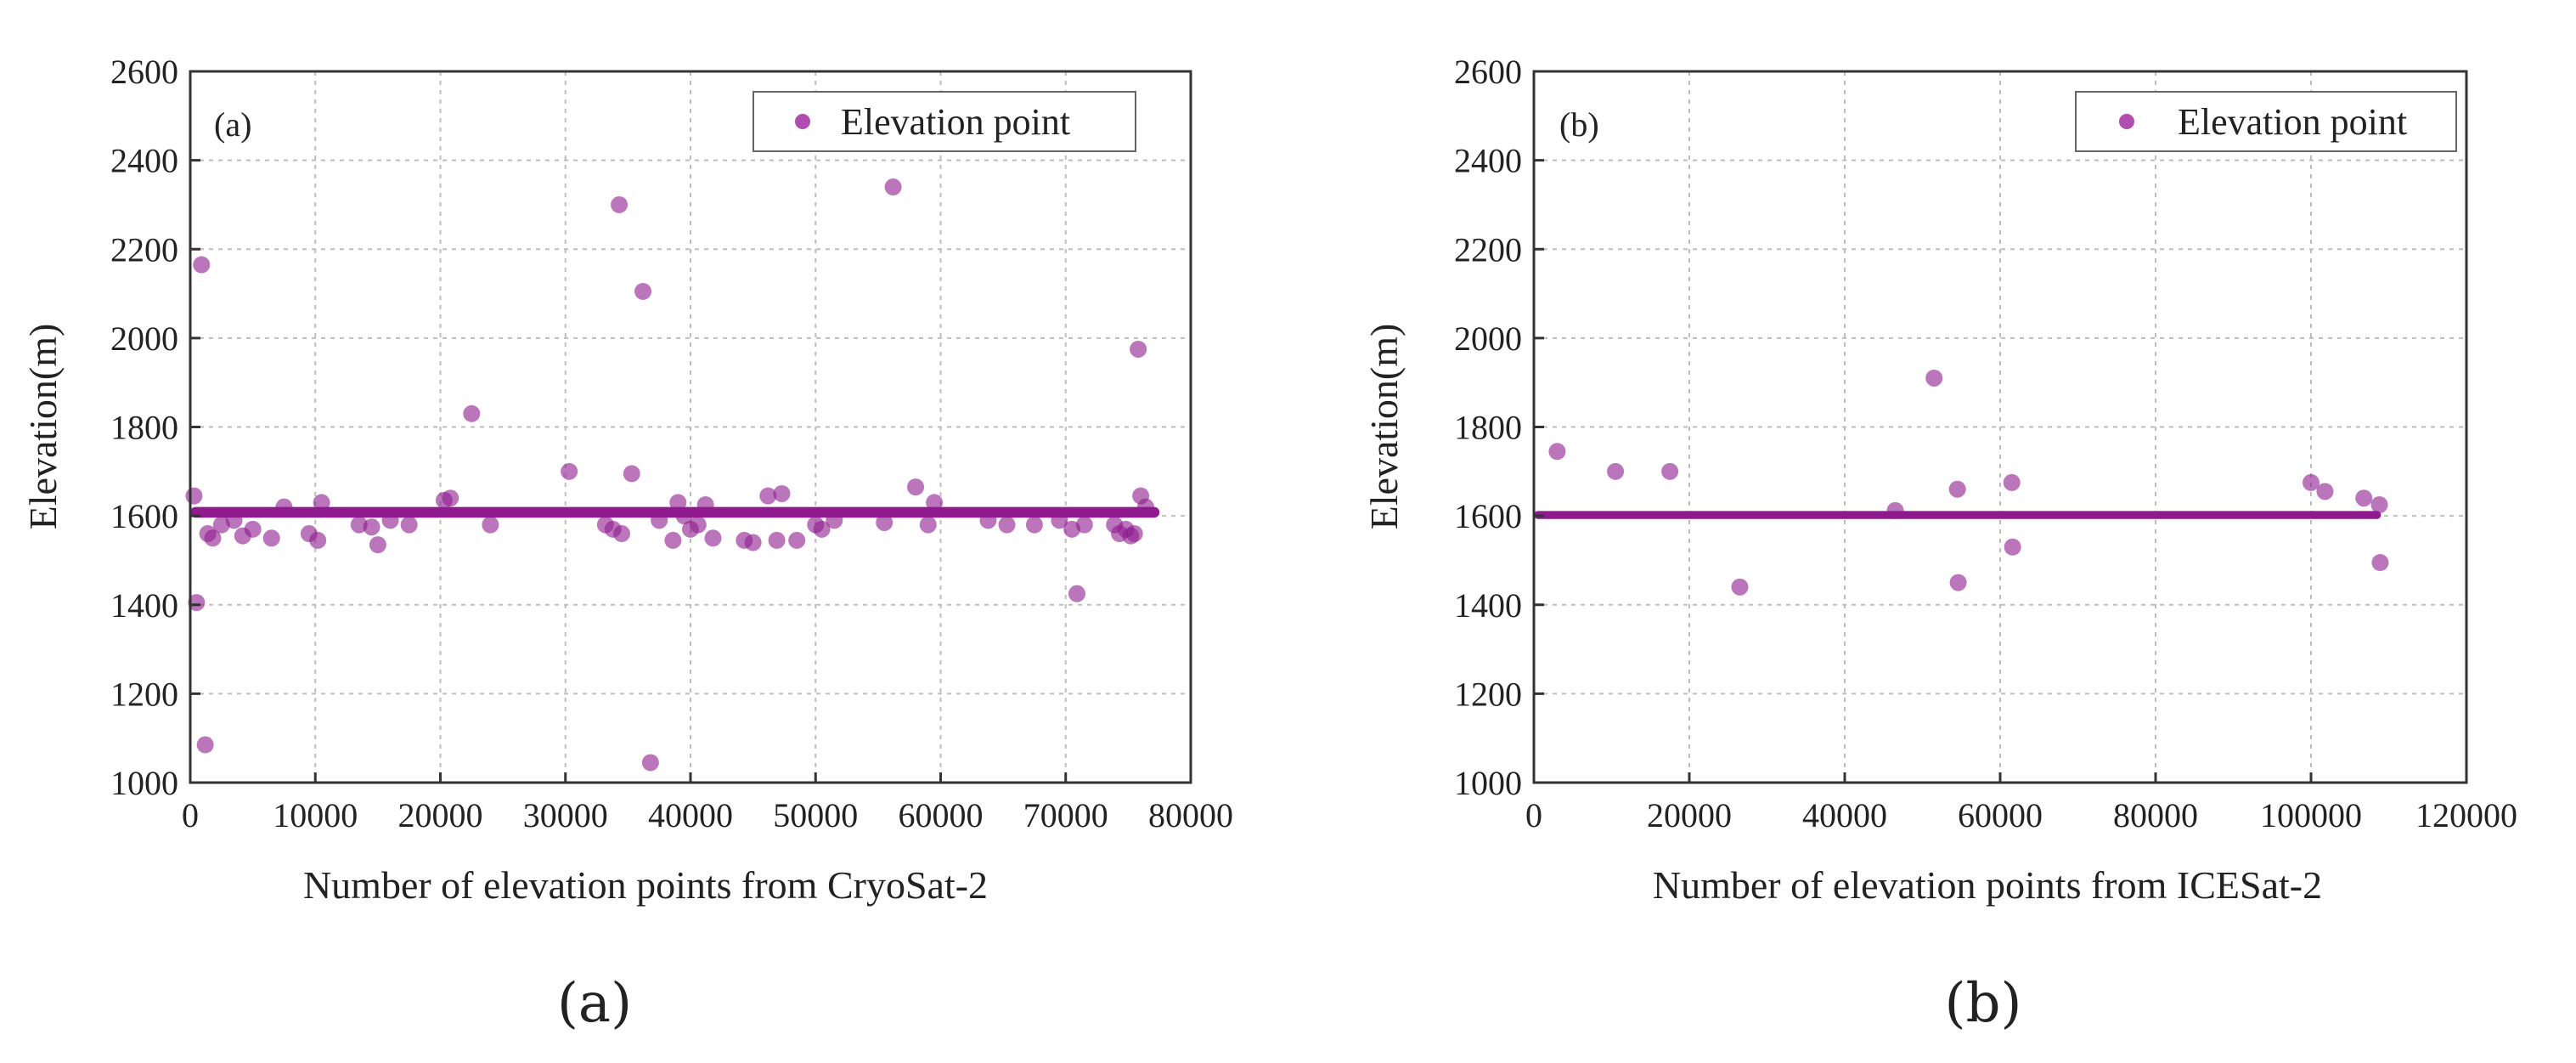 The height and width of the screenshot is (1063, 2576). I want to click on panel-b-xtick-label: 80000, so click(2155, 815).